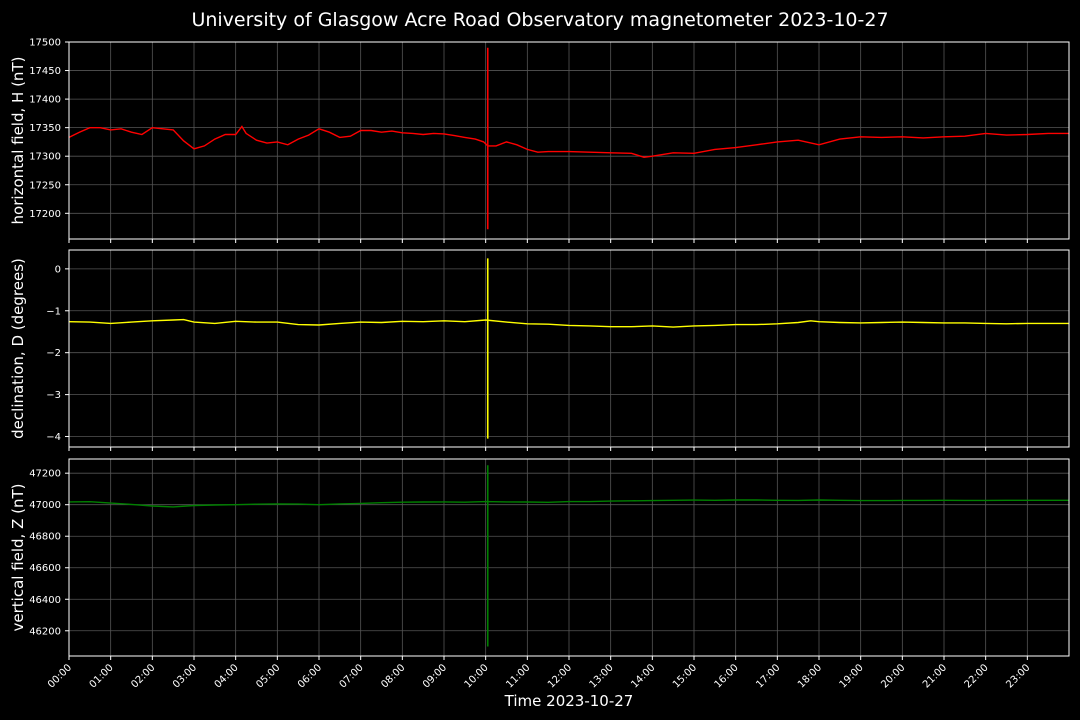 Image resolution: width=1080 pixels, height=720 pixels. I want to click on h-ytick-label: 17400, so click(45, 100).